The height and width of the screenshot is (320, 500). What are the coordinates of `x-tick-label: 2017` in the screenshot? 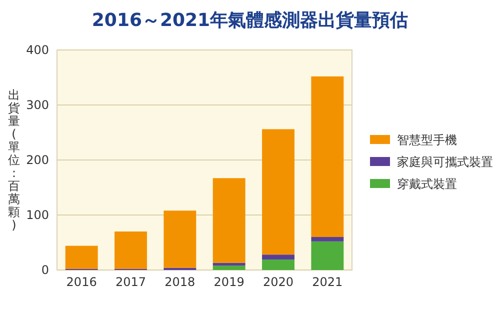 It's located at (130, 282).